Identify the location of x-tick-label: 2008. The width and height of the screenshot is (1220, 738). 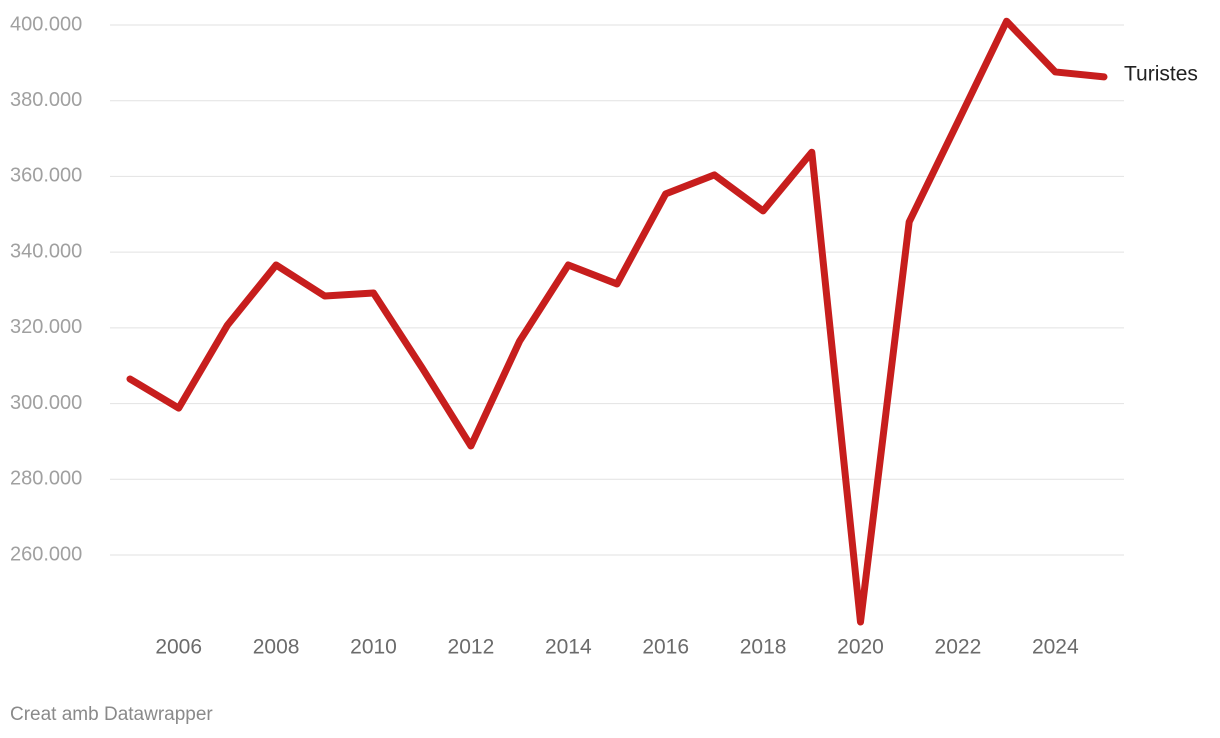
(276, 647).